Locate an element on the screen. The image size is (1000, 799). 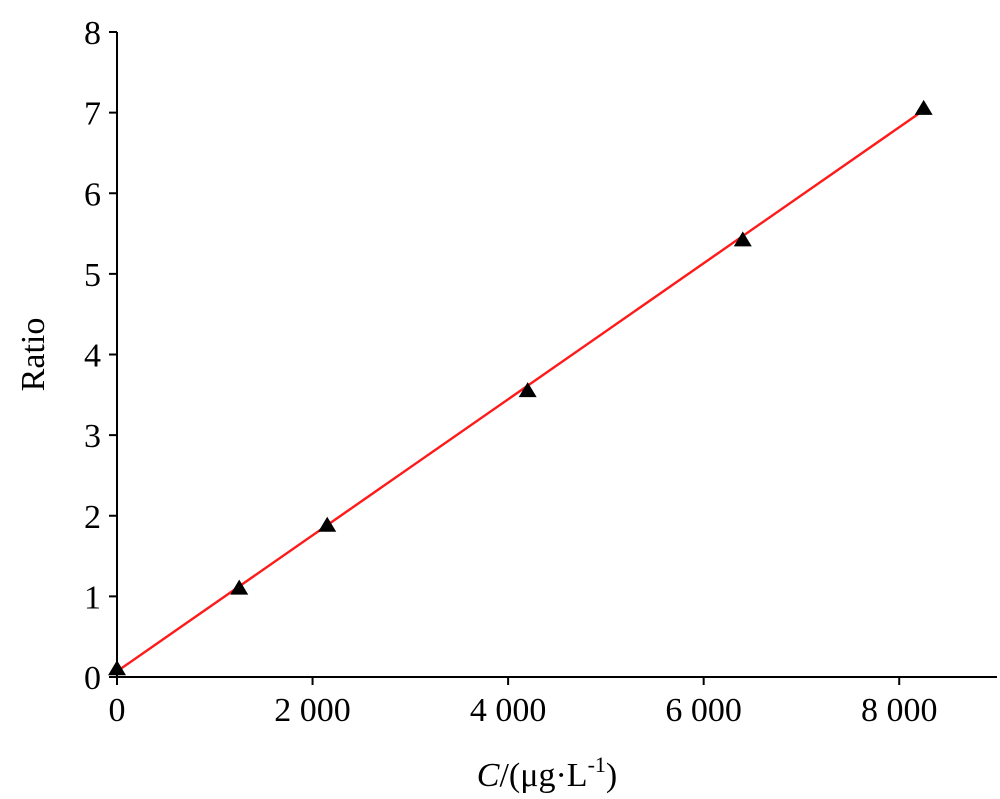
y-tick-label: 2 is located at coordinates (92, 517).